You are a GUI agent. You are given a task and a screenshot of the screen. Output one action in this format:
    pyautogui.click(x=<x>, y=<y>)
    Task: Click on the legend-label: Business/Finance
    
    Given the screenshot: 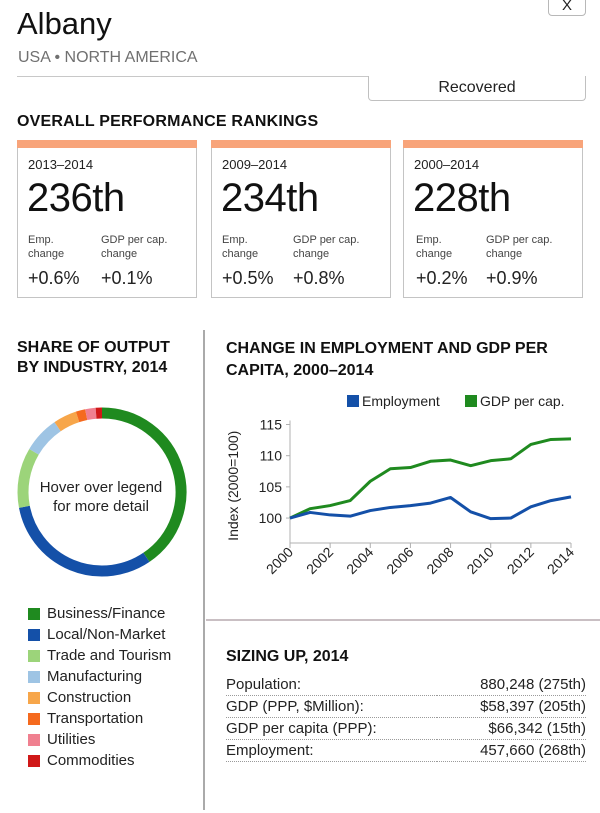 What is the action you would take?
    pyautogui.click(x=106, y=613)
    